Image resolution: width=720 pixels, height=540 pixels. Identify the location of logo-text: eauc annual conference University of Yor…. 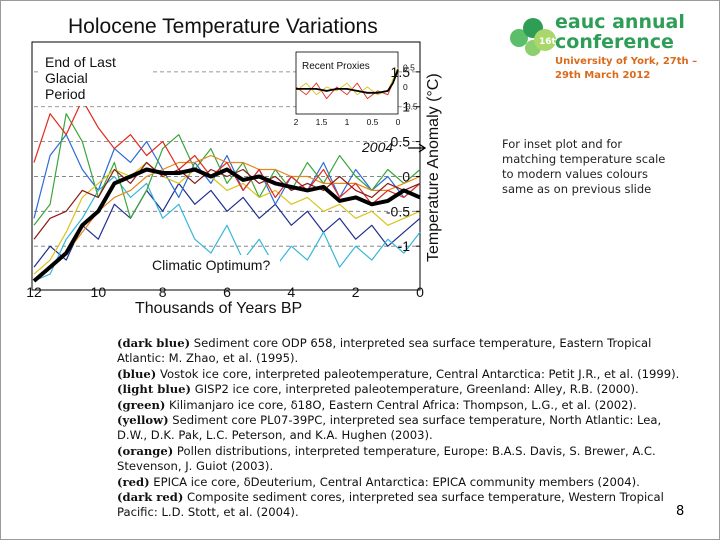
(637, 47).